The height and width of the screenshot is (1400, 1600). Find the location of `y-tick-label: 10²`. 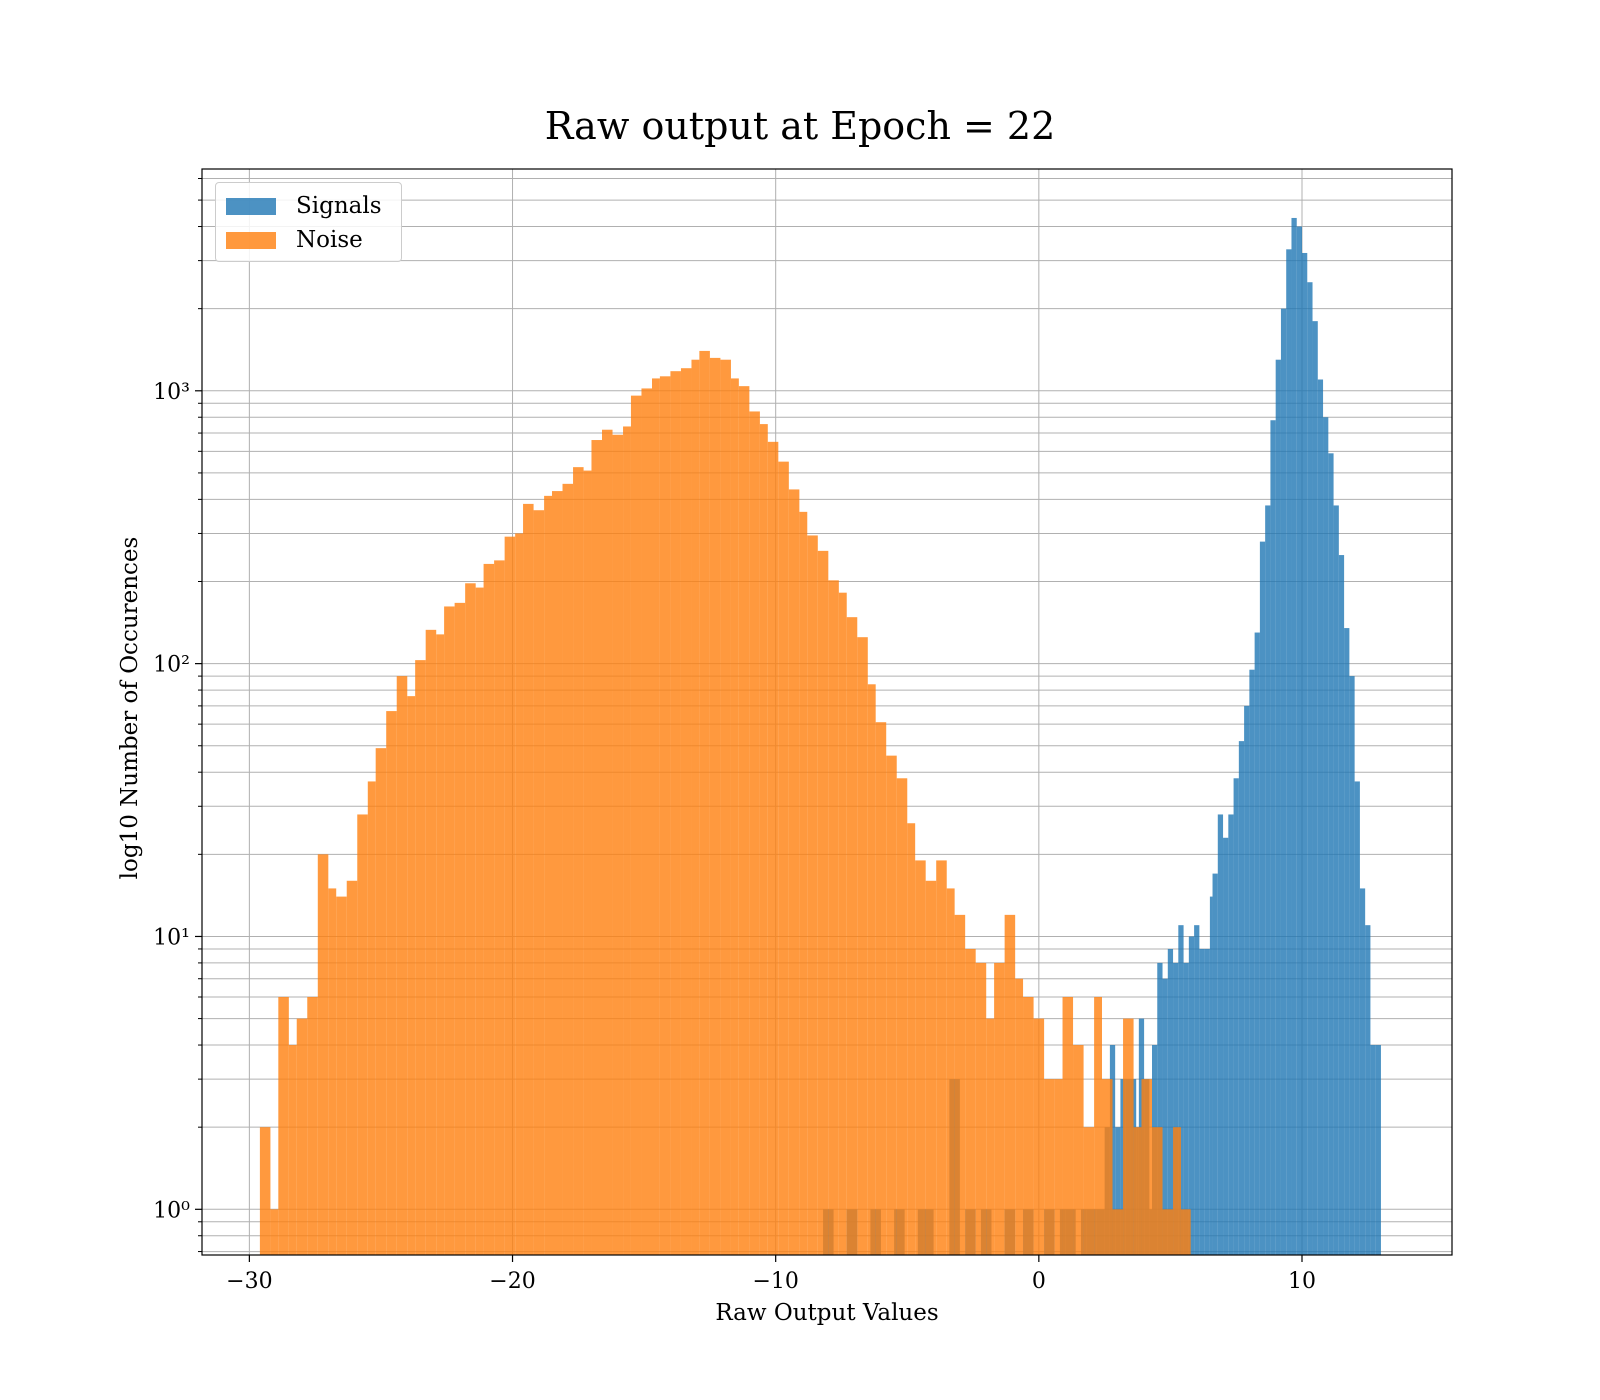

y-tick-label: 10² is located at coordinates (171, 665).